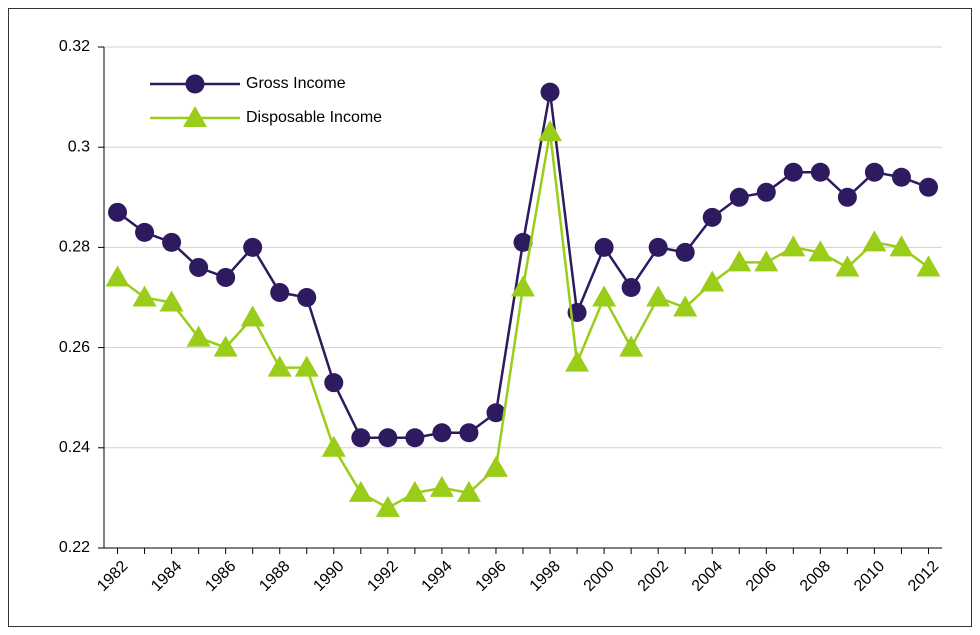 The image size is (980, 635). What do you see at coordinates (314, 117) in the screenshot?
I see `legend-label: Disposable Income` at bounding box center [314, 117].